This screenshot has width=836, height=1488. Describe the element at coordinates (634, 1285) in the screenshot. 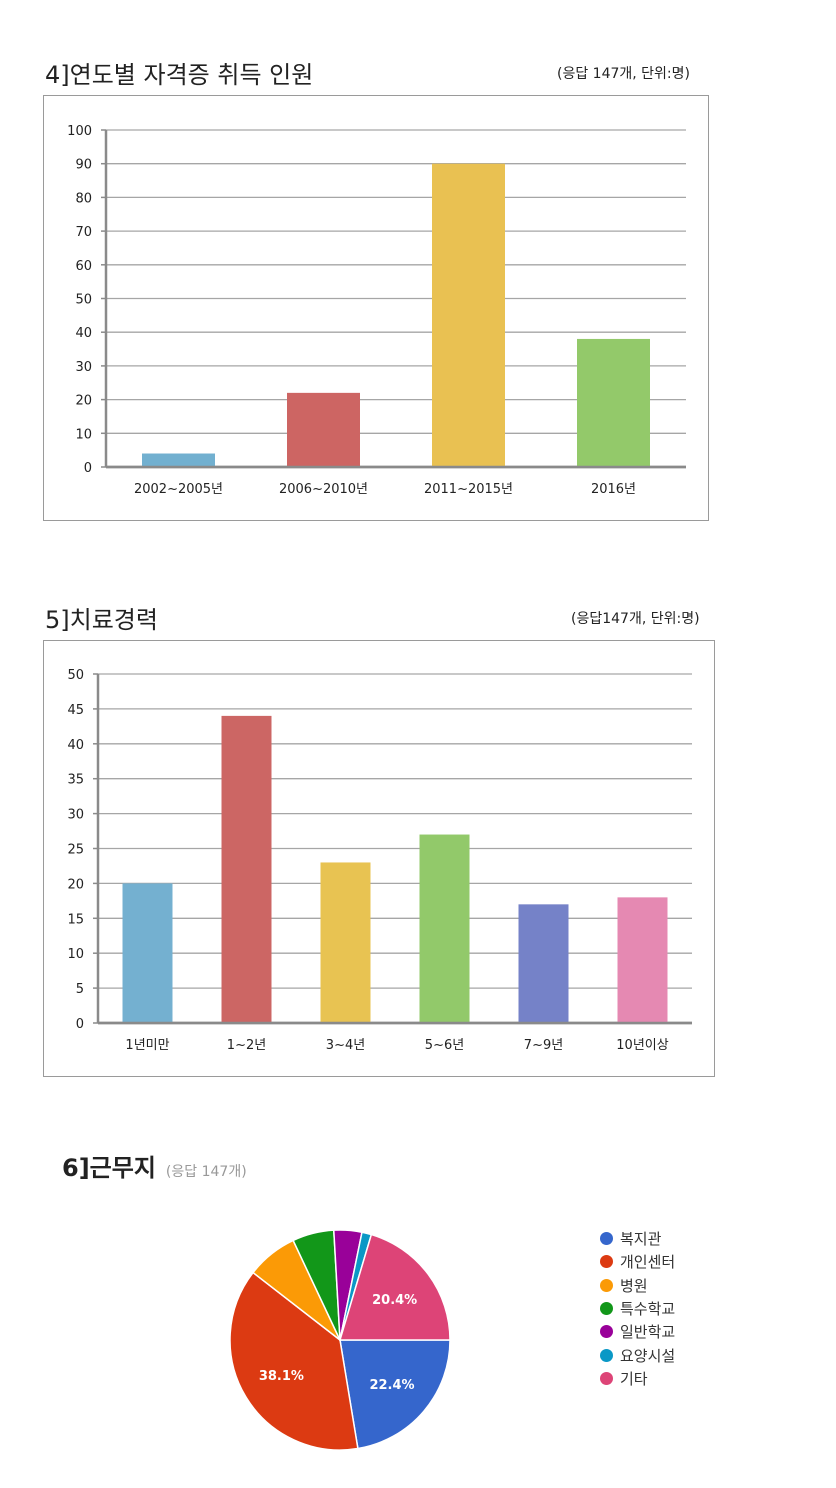

I see `chart3-legend-label: 병원` at that location.